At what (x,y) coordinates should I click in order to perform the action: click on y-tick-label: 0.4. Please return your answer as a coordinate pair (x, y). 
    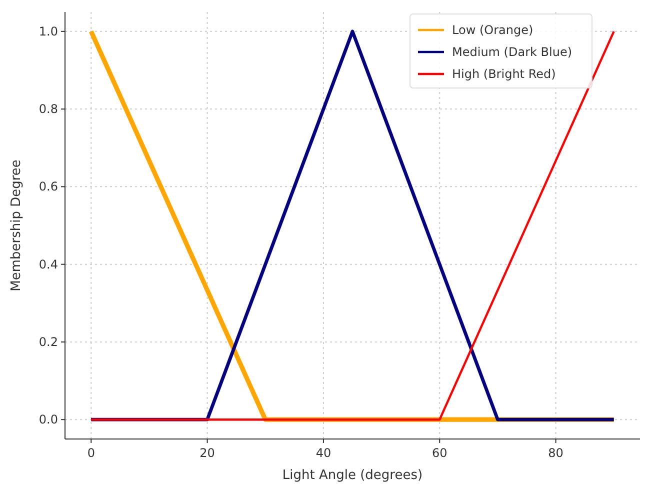
    Looking at the image, I should click on (48, 264).